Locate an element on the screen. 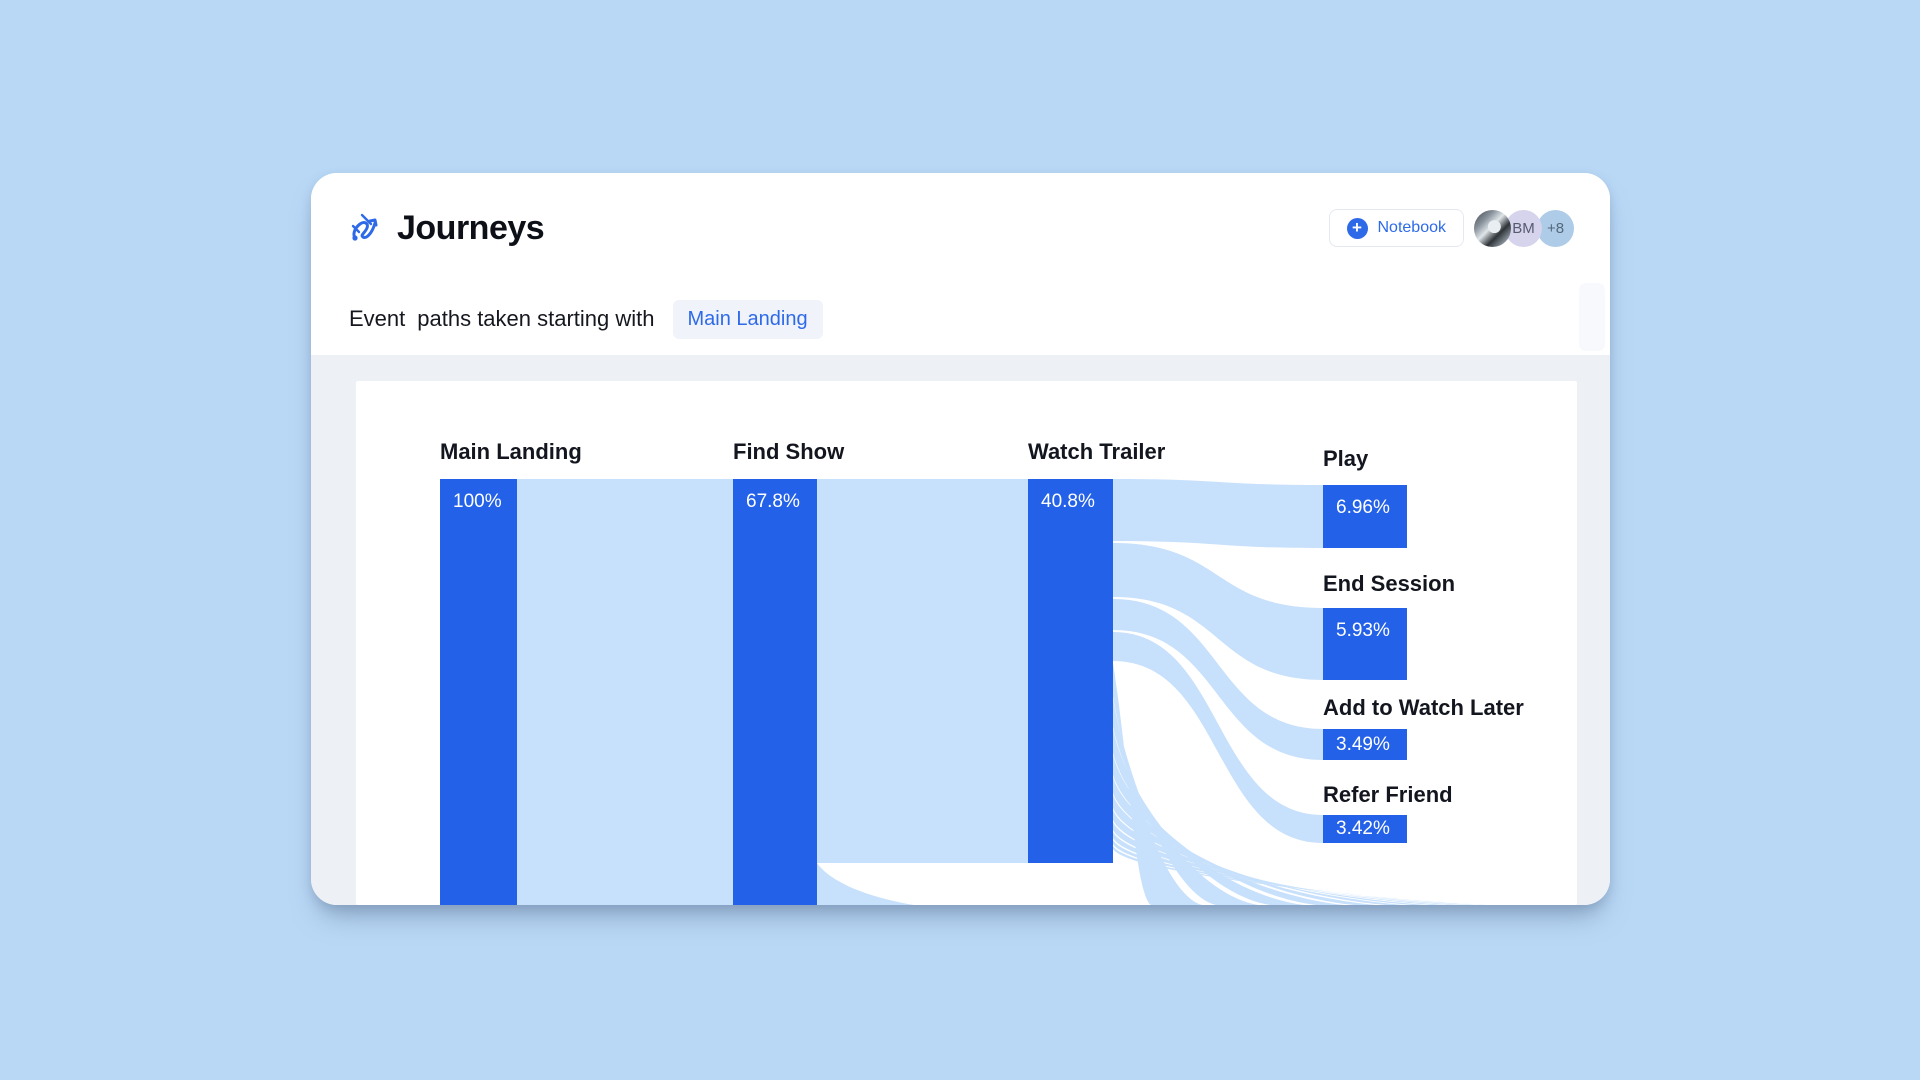  avatar-group: BM +8 is located at coordinates (1524, 228).